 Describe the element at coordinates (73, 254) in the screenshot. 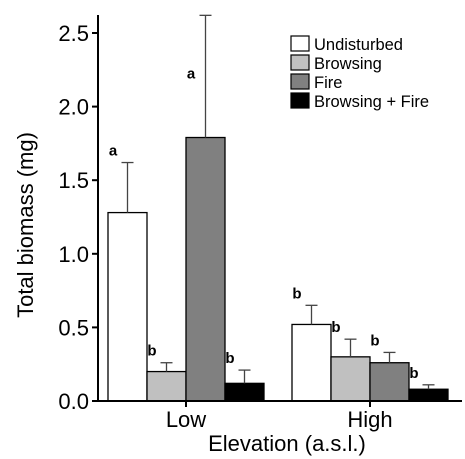

I see `y-tick-label: 1.0` at that location.